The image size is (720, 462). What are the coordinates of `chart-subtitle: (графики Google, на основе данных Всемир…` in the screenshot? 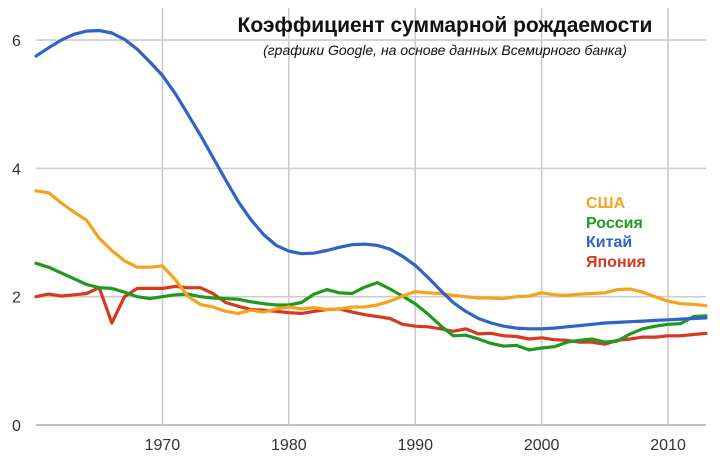 It's located at (445, 50).